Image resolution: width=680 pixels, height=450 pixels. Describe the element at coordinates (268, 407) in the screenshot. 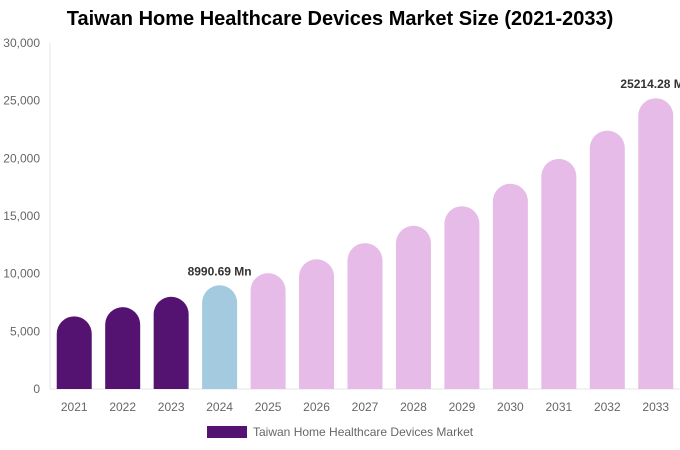

I see `x-tick-label: 2025` at that location.